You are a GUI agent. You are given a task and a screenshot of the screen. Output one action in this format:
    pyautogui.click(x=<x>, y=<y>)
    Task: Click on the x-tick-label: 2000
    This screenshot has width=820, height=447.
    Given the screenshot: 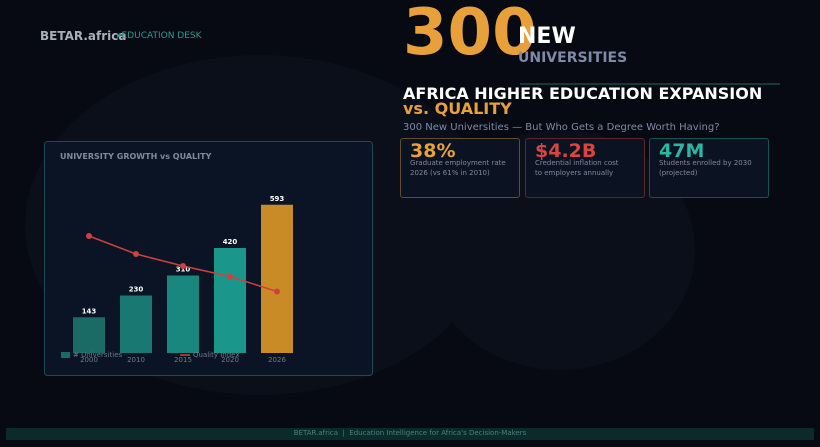 What is the action you would take?
    pyautogui.click(x=89, y=360)
    